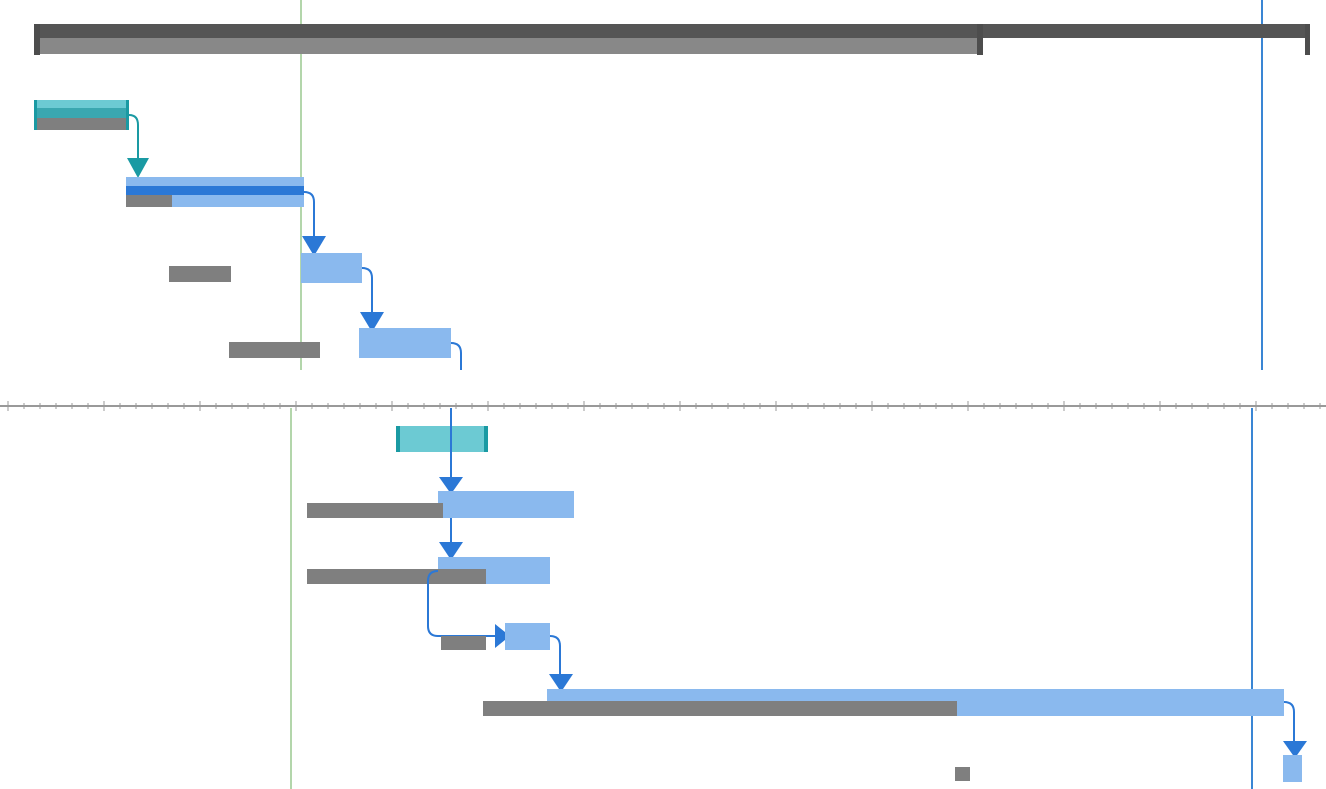 The height and width of the screenshot is (789, 1326). I want to click on pane-divider, so click(663, 406).